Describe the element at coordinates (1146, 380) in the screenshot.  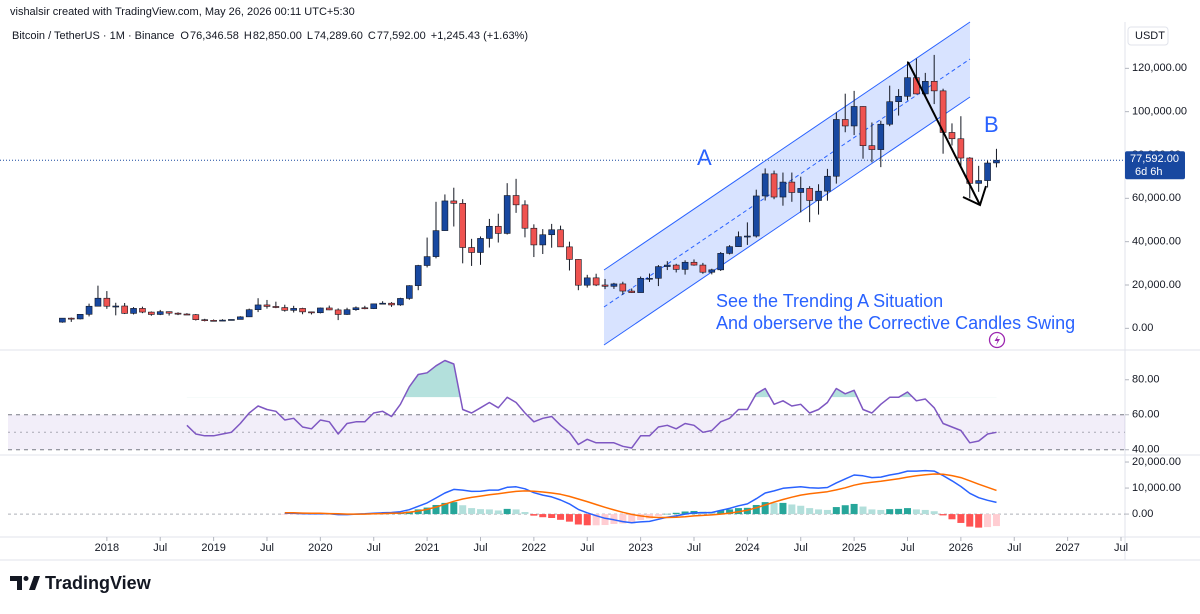
I see `y-tick-label: 80.00` at that location.